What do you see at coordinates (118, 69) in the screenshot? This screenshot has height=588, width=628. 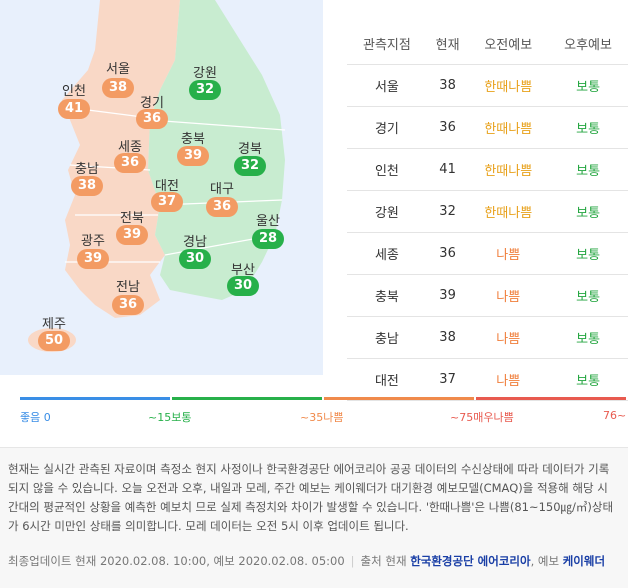 I see `region-label: 서울` at bounding box center [118, 69].